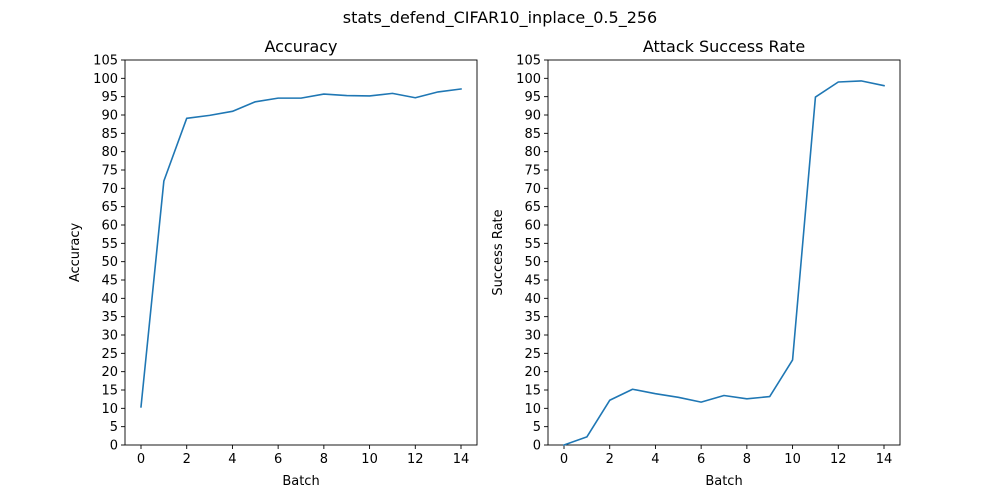 This screenshot has height=500, width=1000. What do you see at coordinates (500, 18) in the screenshot?
I see `figure-suptitle: stats_defend_CIFAR10_inplace_0.5_256` at bounding box center [500, 18].